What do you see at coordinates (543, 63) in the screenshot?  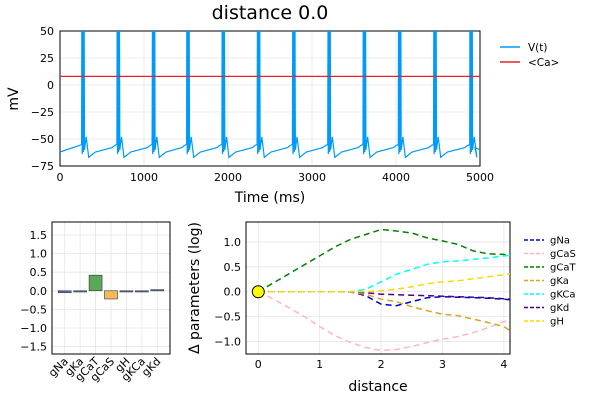 I see `top-legend-label: <Ca>` at bounding box center [543, 63].